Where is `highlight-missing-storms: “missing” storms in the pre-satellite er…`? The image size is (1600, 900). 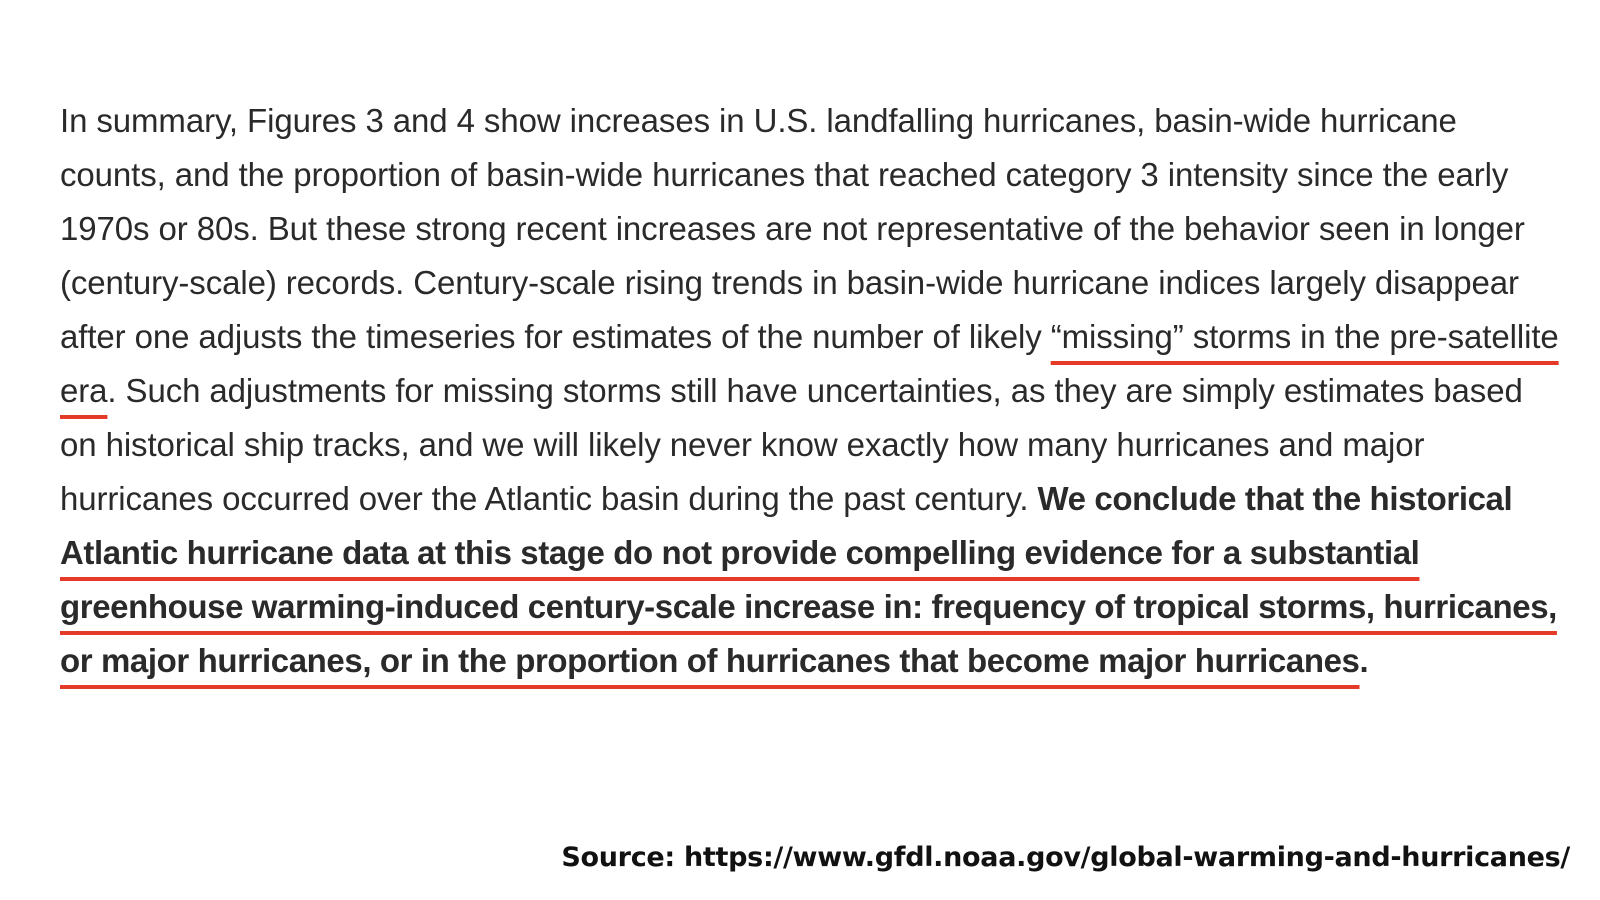 highlight-missing-storms: “missing” storms in the pre-satellite er… is located at coordinates (809, 363).